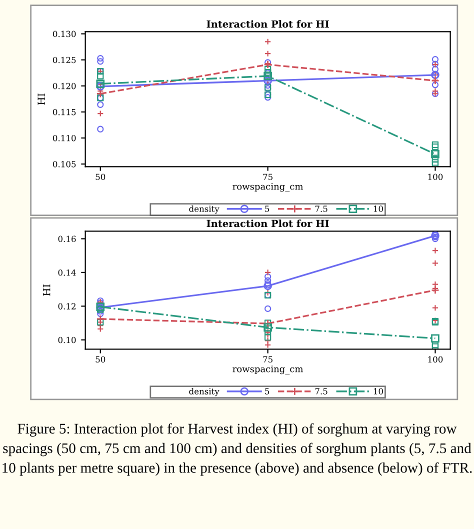 Image resolution: width=474 pixels, height=529 pixels. What do you see at coordinates (64, 34) in the screenshot?
I see `y-tick-label: 0.130` at bounding box center [64, 34].